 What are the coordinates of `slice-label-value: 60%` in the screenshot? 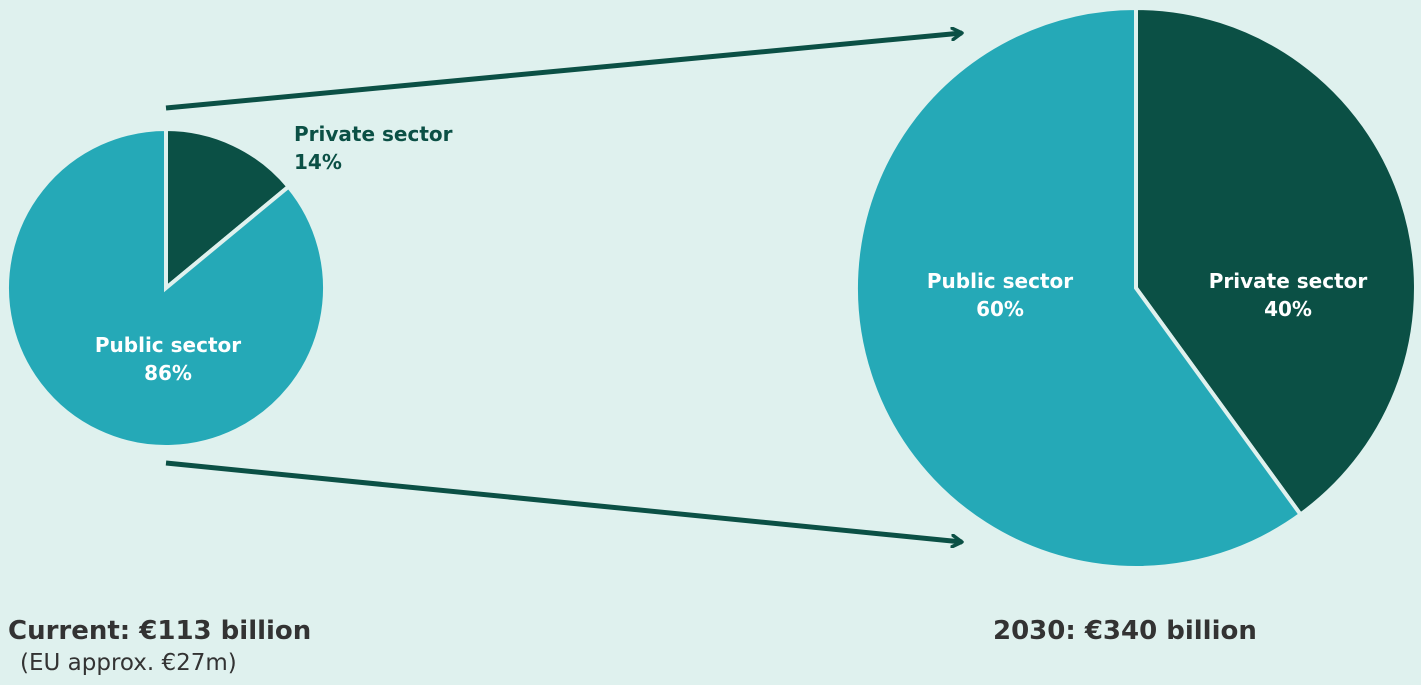 It's located at (1000, 309).